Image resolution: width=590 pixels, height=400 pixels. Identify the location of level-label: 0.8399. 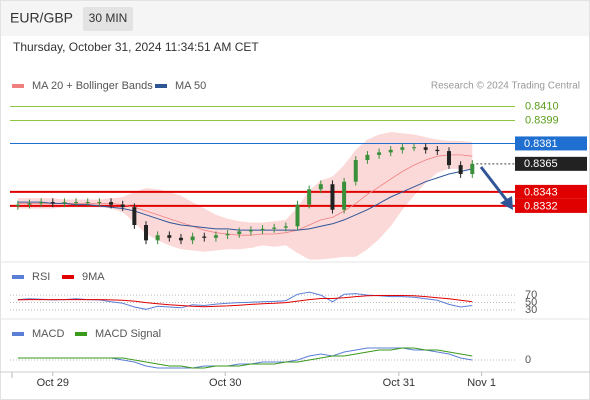
(542, 120).